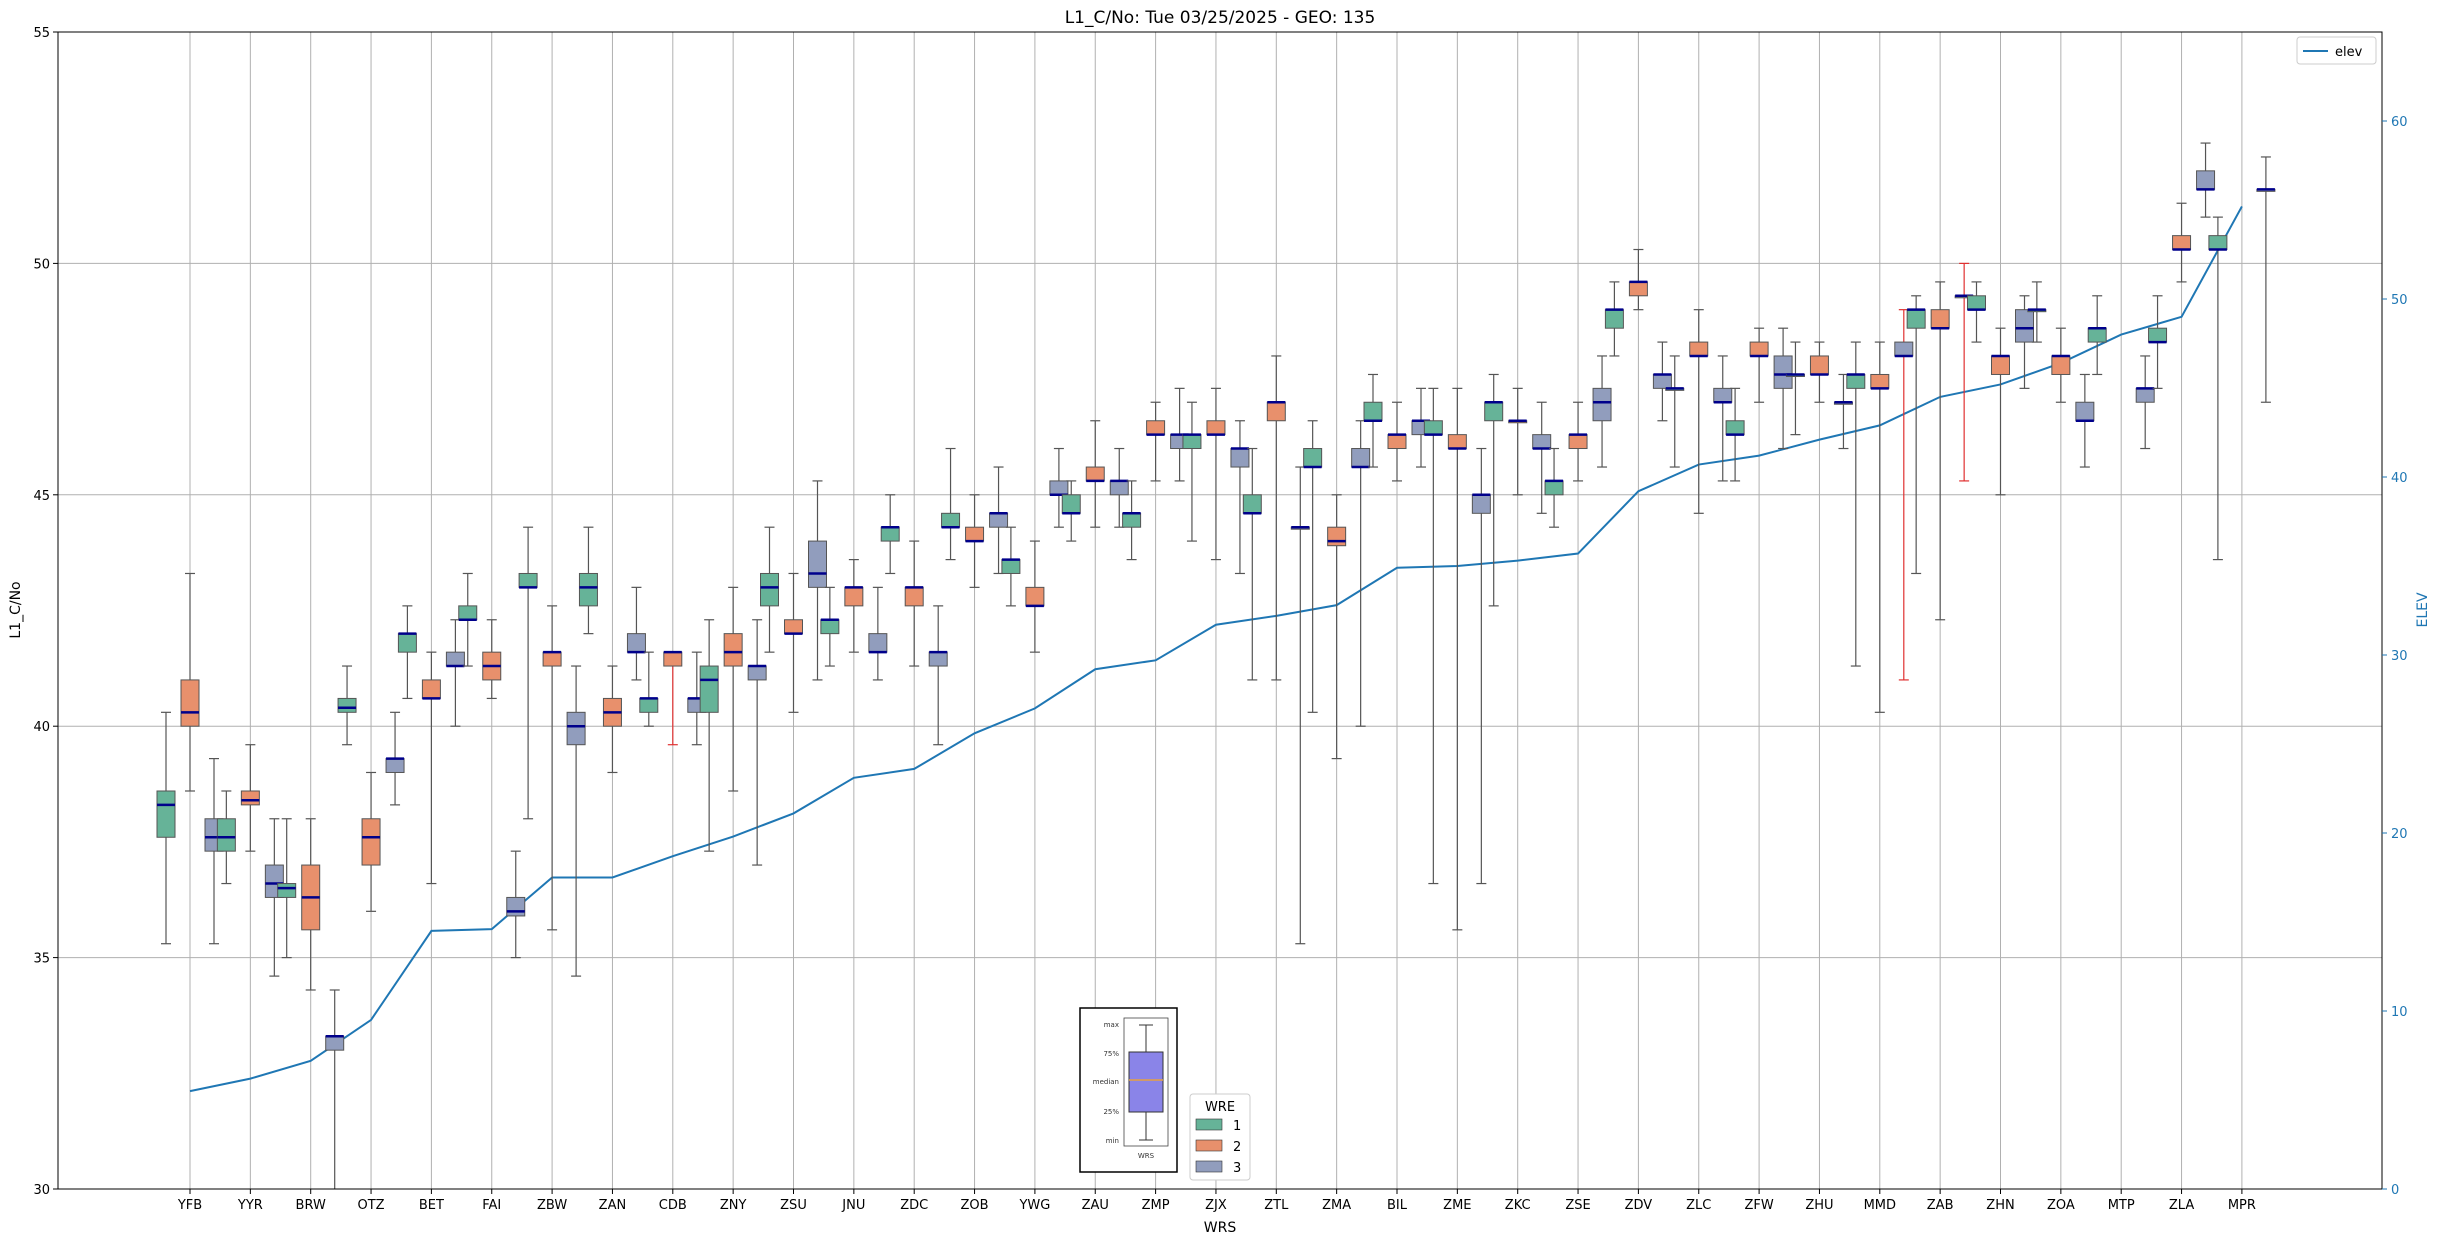 The image size is (2438, 1240). Describe the element at coordinates (41, 1190) in the screenshot. I see `y-tick-label: 30` at that location.